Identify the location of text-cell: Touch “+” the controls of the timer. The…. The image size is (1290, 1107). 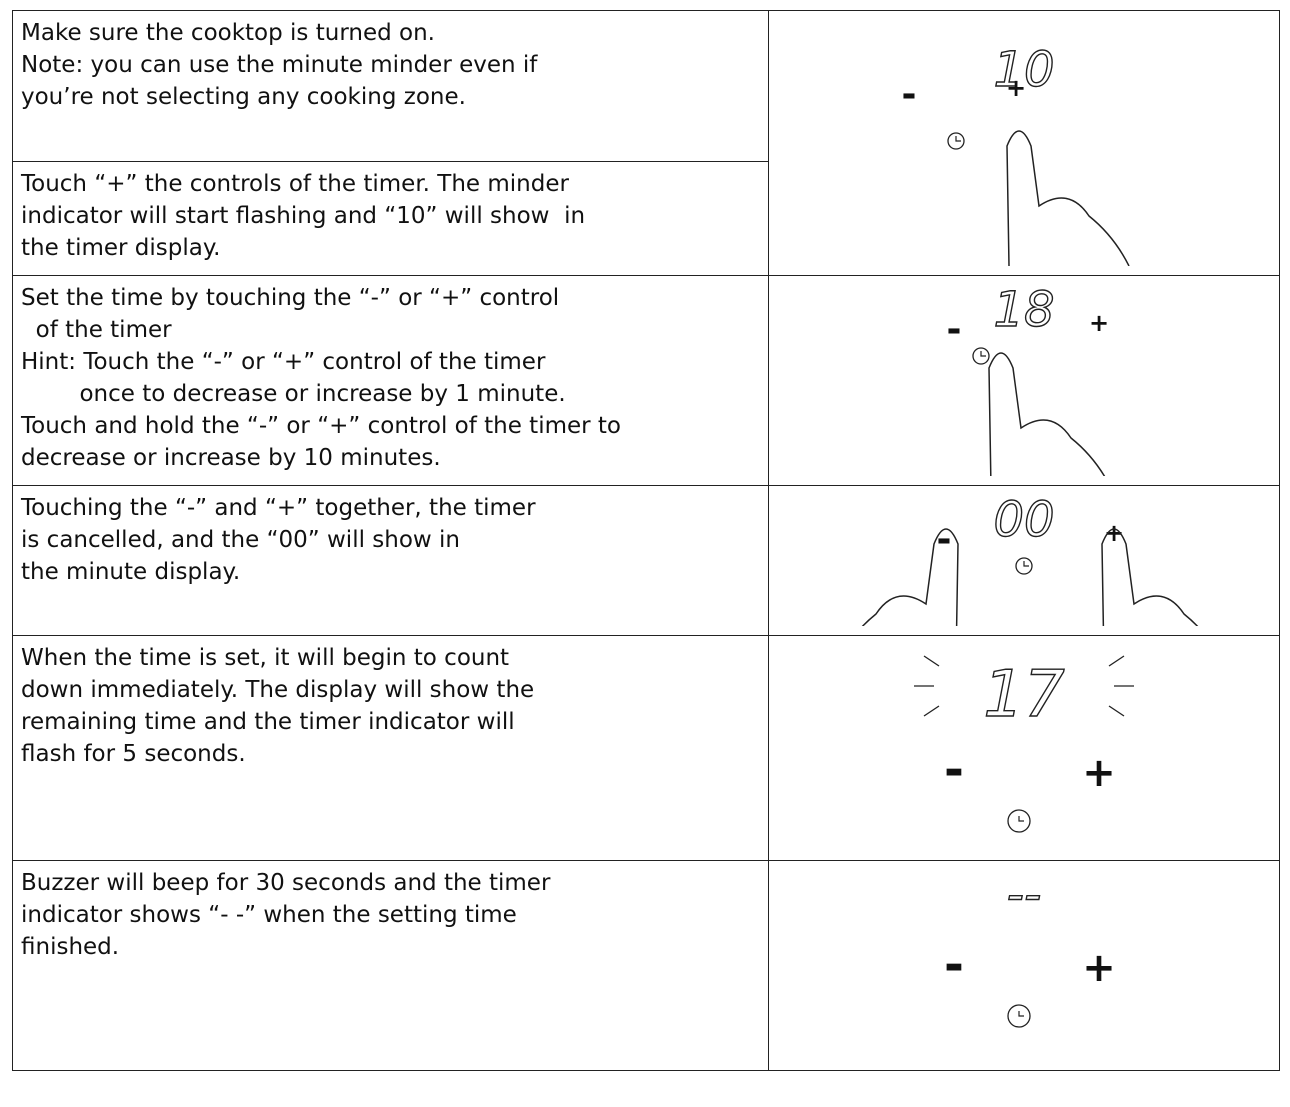
(390, 218).